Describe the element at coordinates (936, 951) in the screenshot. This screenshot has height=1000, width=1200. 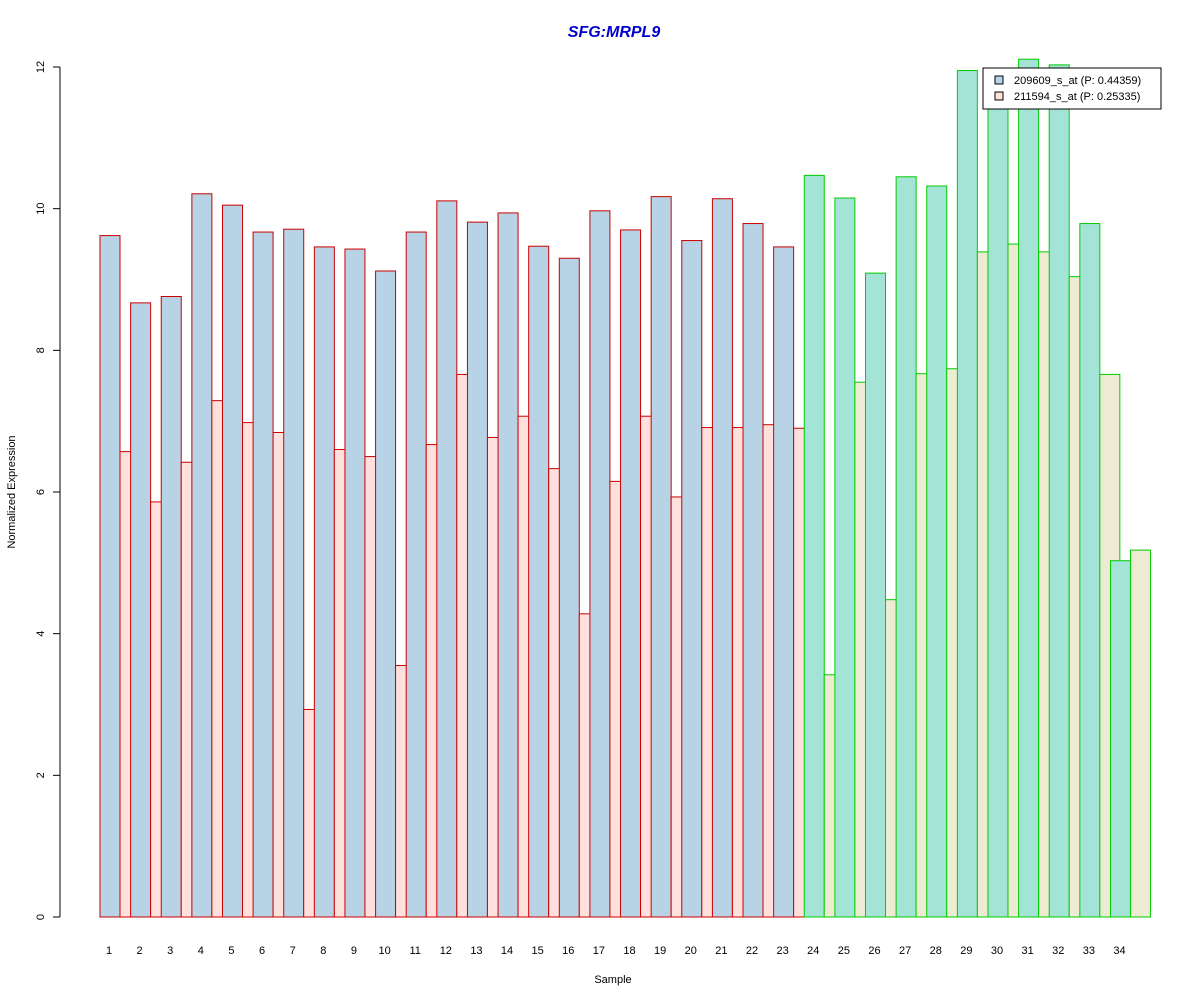
I see `x-tick-label: 28` at that location.